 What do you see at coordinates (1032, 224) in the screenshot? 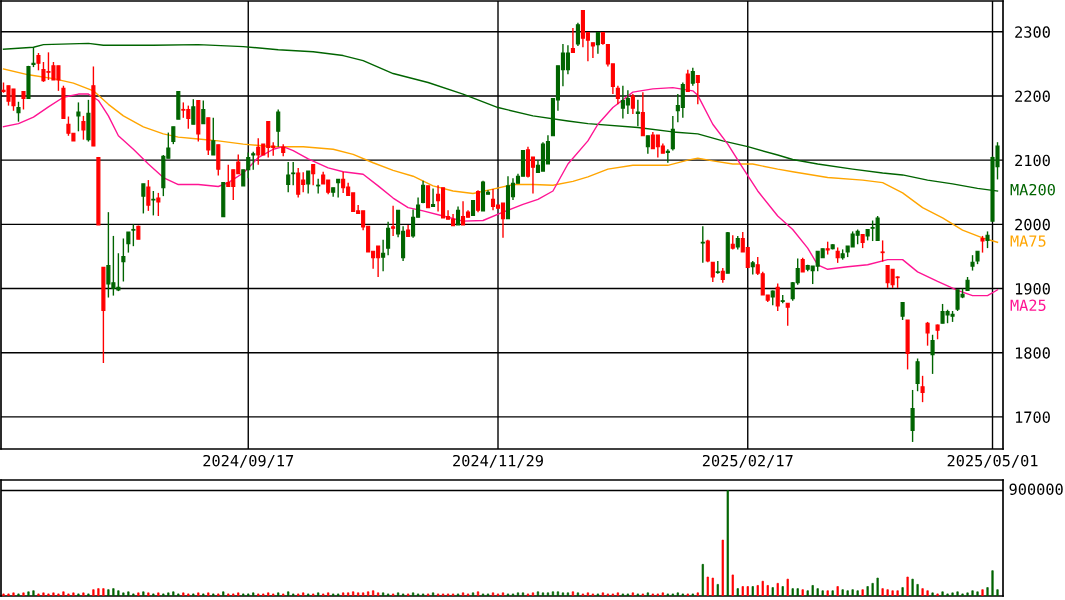
I see `y-tick-label: 2000` at bounding box center [1032, 224].